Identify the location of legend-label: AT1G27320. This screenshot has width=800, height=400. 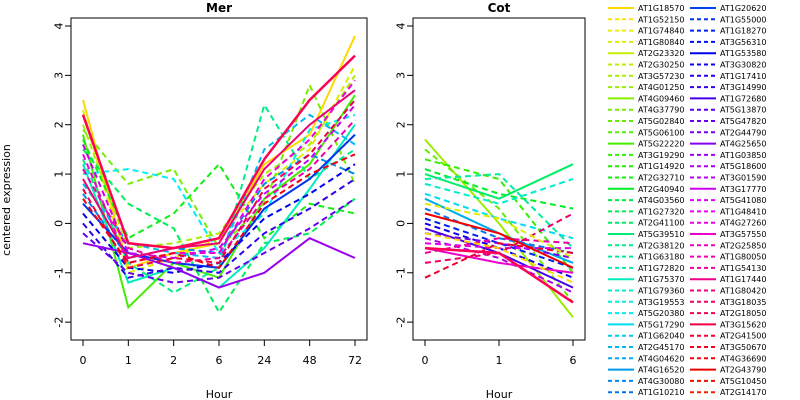
(661, 211).